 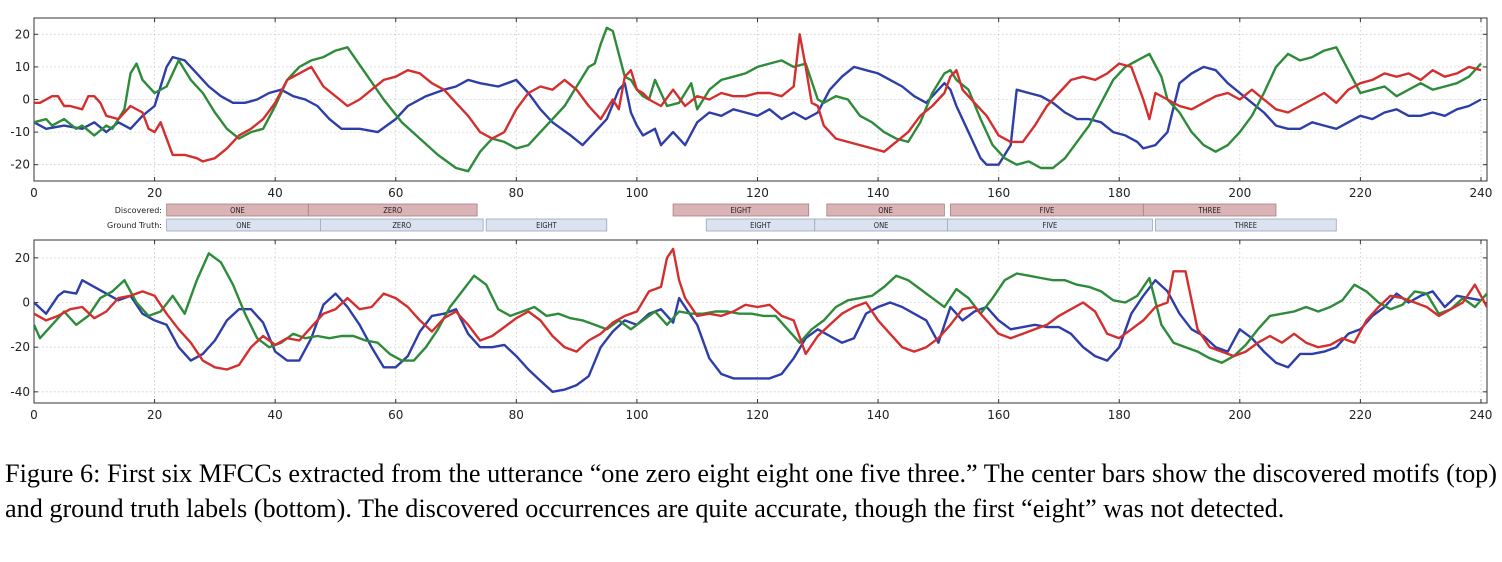 I want to click on discovered-bar-label: THREE, so click(x=1208, y=210).